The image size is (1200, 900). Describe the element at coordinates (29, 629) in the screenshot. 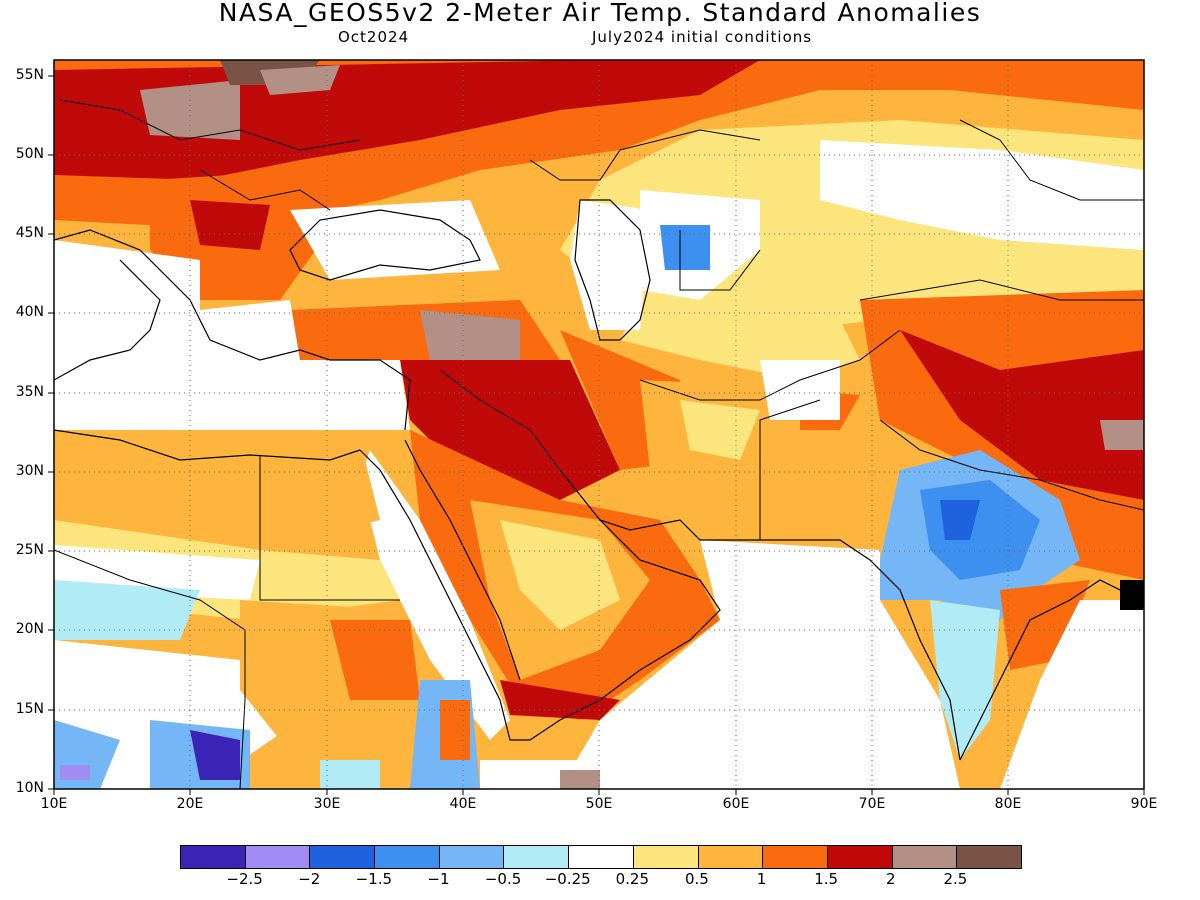

I see `lat-label: 20N` at that location.